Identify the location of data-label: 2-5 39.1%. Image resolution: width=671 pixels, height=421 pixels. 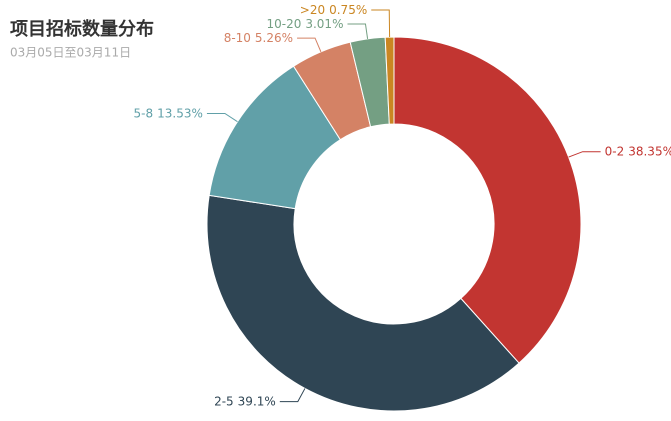
(245, 401).